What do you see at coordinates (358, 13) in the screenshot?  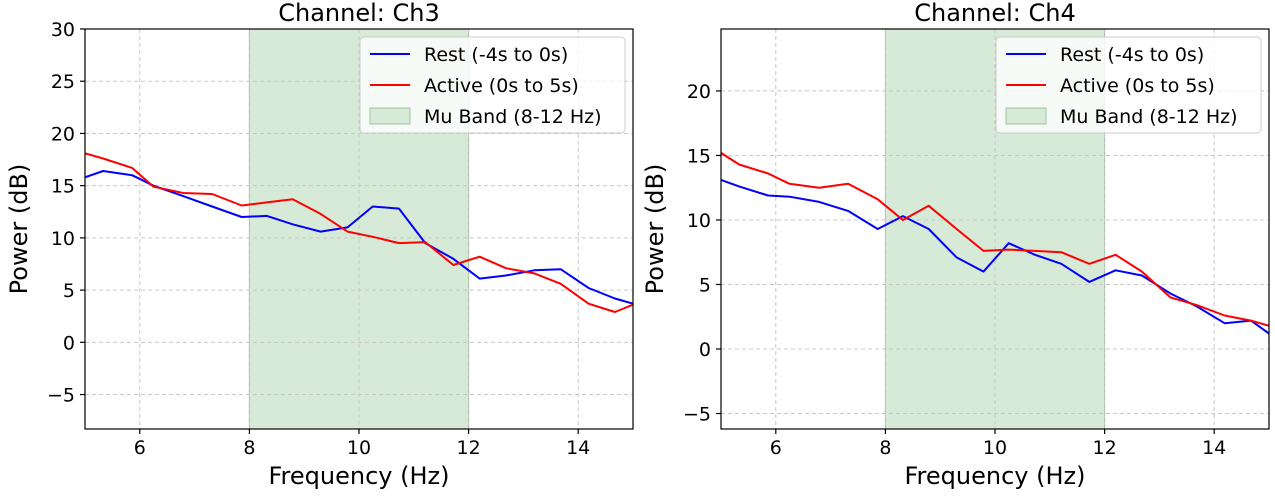 I see `chart-title: Channel: Ch3` at bounding box center [358, 13].